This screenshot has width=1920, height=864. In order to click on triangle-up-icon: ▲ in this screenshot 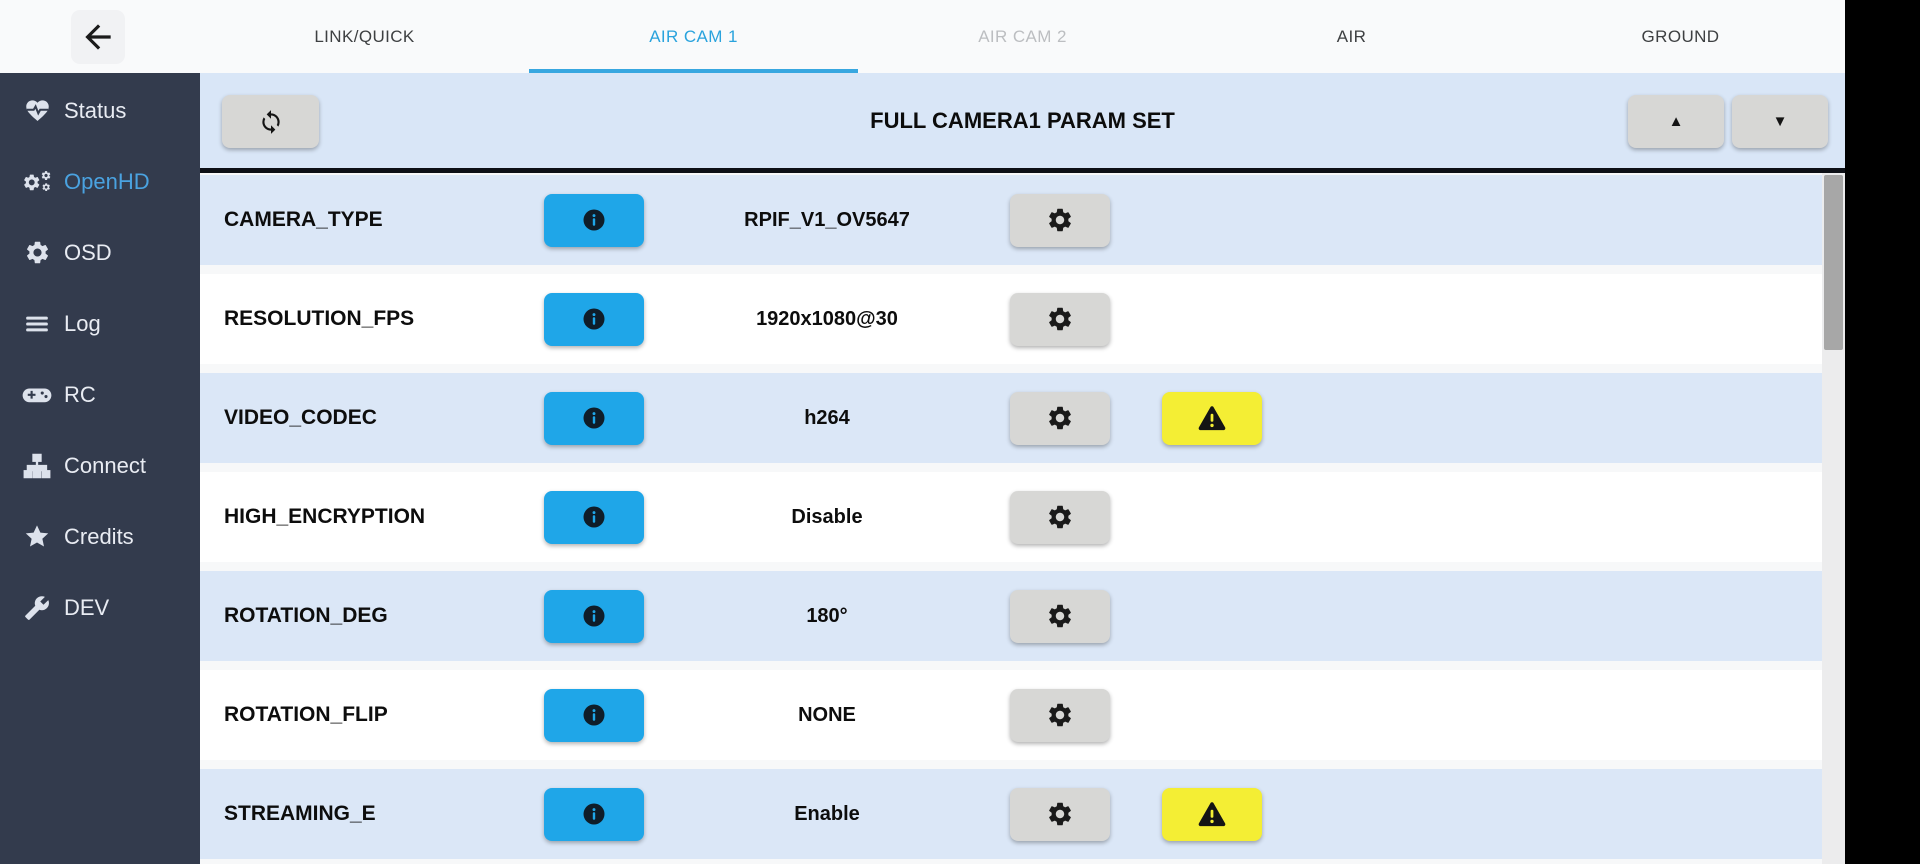, I will do `click(1676, 121)`.